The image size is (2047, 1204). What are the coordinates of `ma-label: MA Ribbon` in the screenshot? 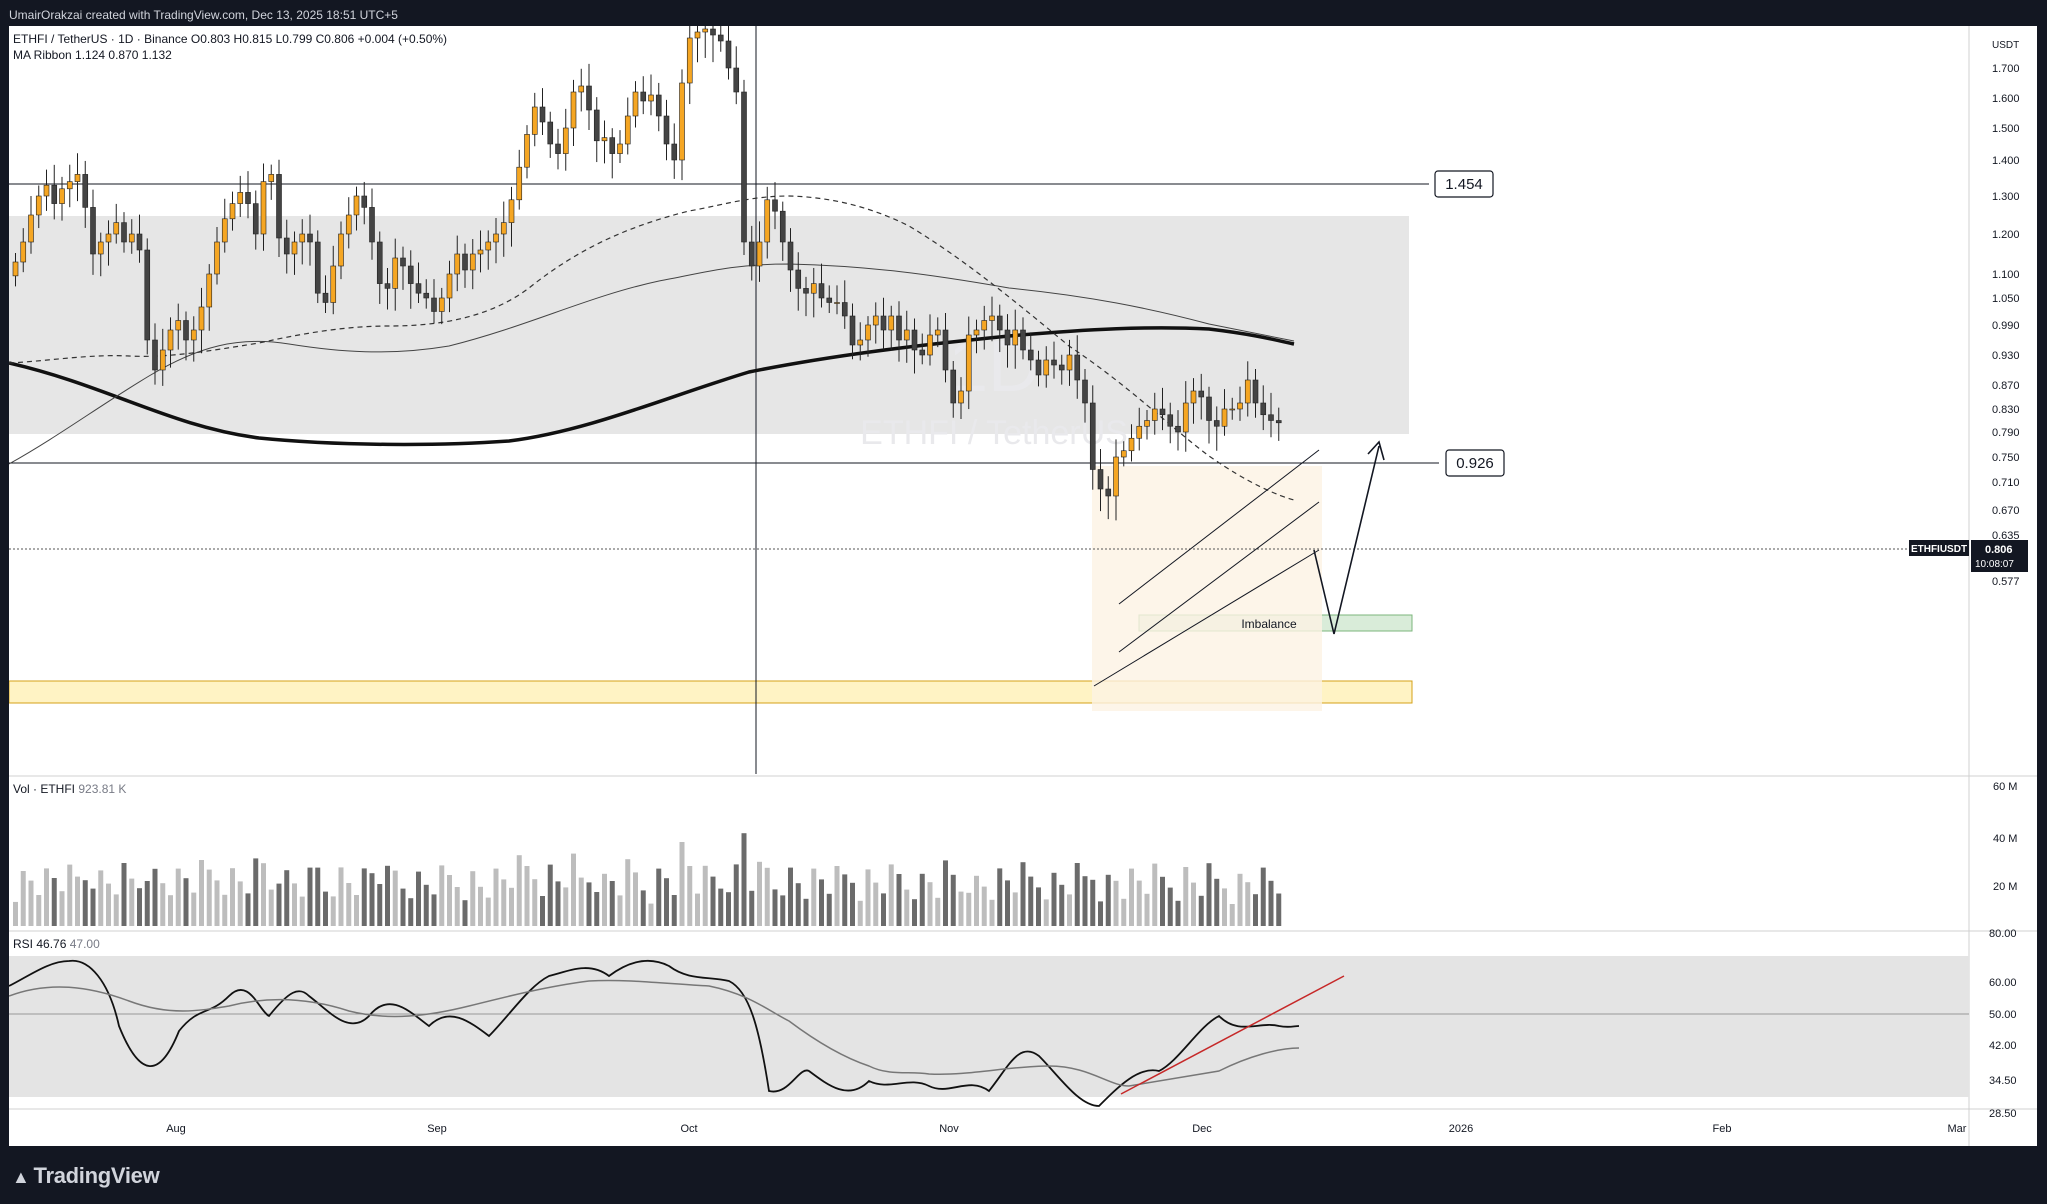 It's located at (42, 55).